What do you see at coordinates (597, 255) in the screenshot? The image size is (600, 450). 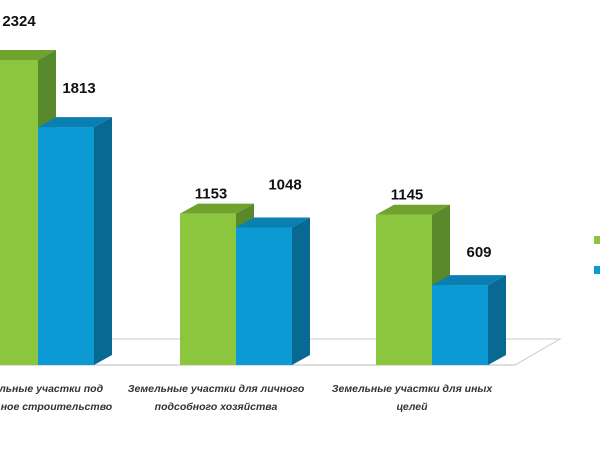 I see `legend` at bounding box center [597, 255].